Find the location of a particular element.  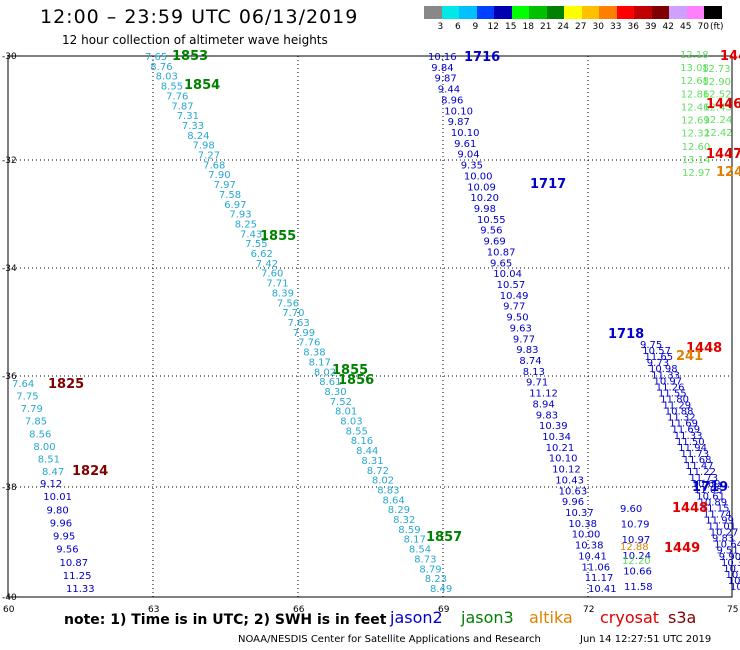

wave-height-value: 12.86 is located at coordinates (695, 94).